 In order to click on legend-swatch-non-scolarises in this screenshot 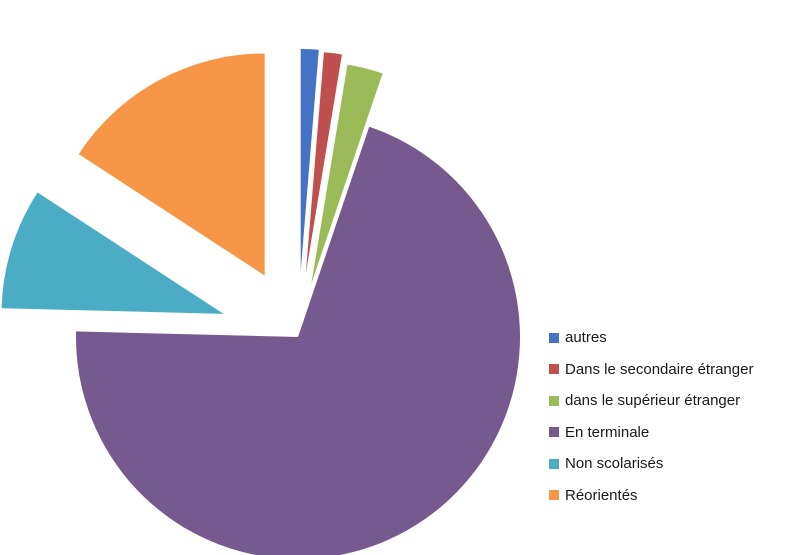, I will do `click(554, 463)`.